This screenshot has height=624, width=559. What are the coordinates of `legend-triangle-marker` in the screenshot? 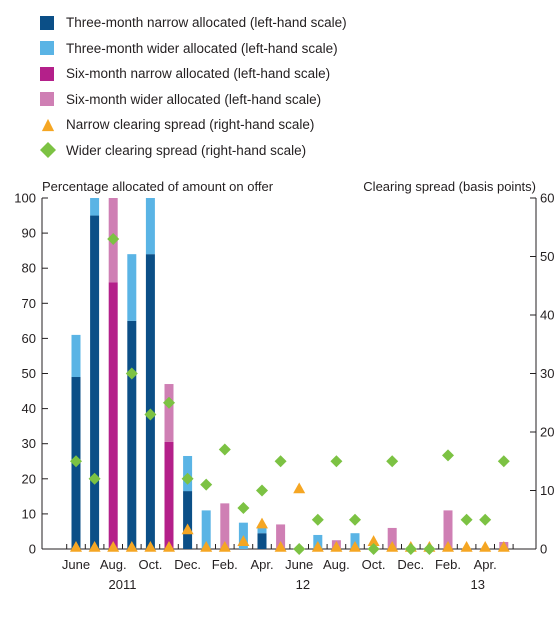 It's located at (48, 124).